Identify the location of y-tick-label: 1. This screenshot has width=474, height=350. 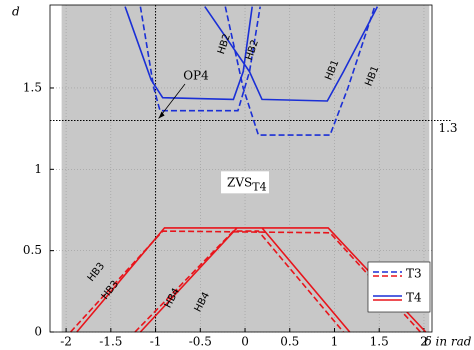
(38, 169).